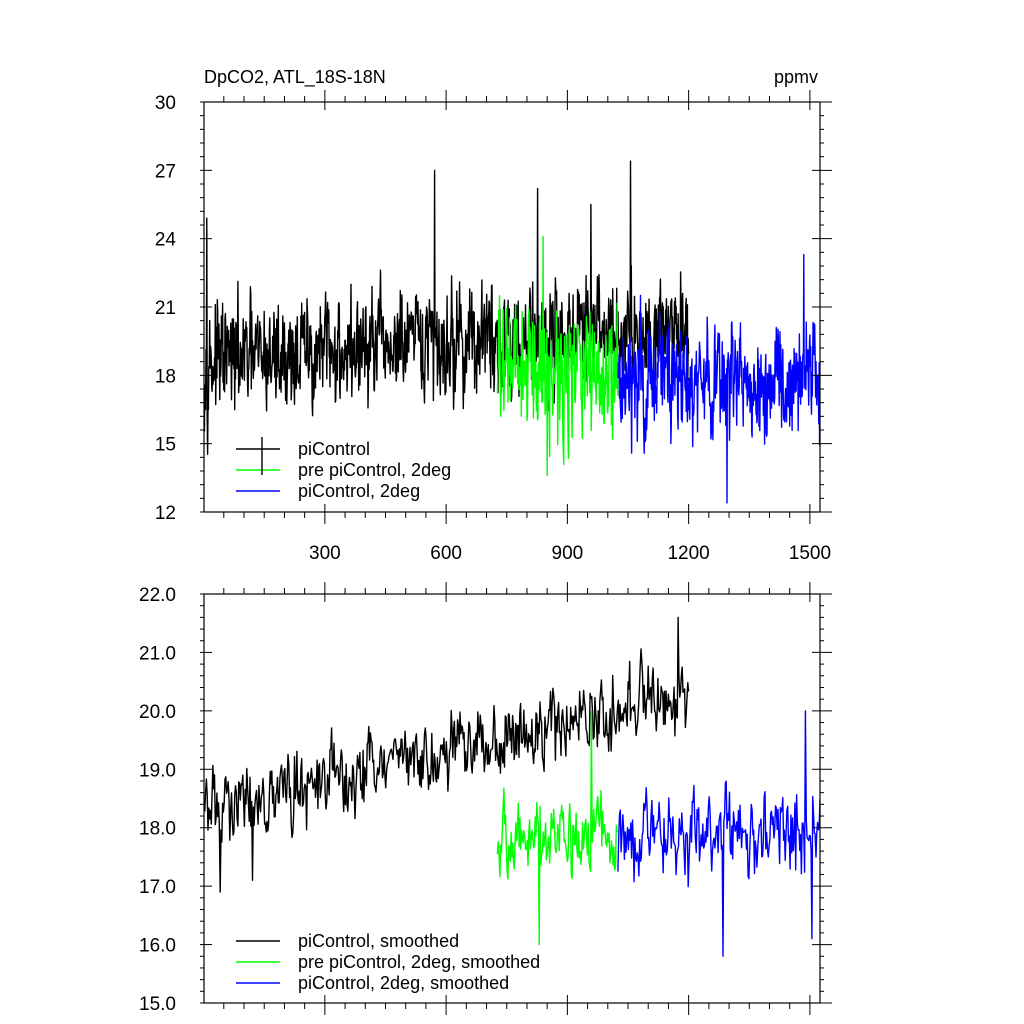 The width and height of the screenshot is (1024, 1024). What do you see at coordinates (295, 77) in the screenshot?
I see `chart-title: DpCO2, ATL_18S-18N` at bounding box center [295, 77].